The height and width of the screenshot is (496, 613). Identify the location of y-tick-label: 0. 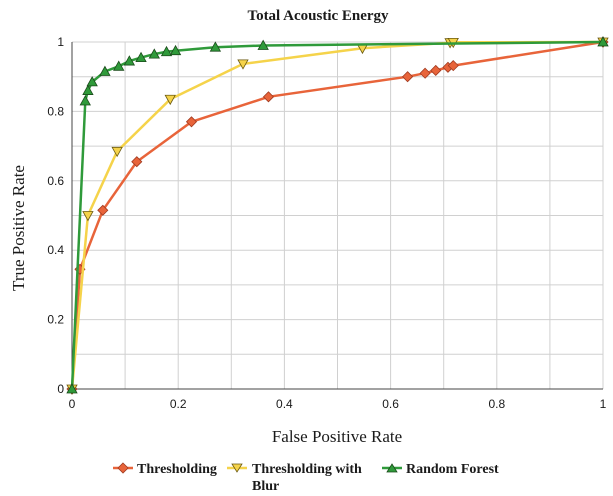
(60, 389).